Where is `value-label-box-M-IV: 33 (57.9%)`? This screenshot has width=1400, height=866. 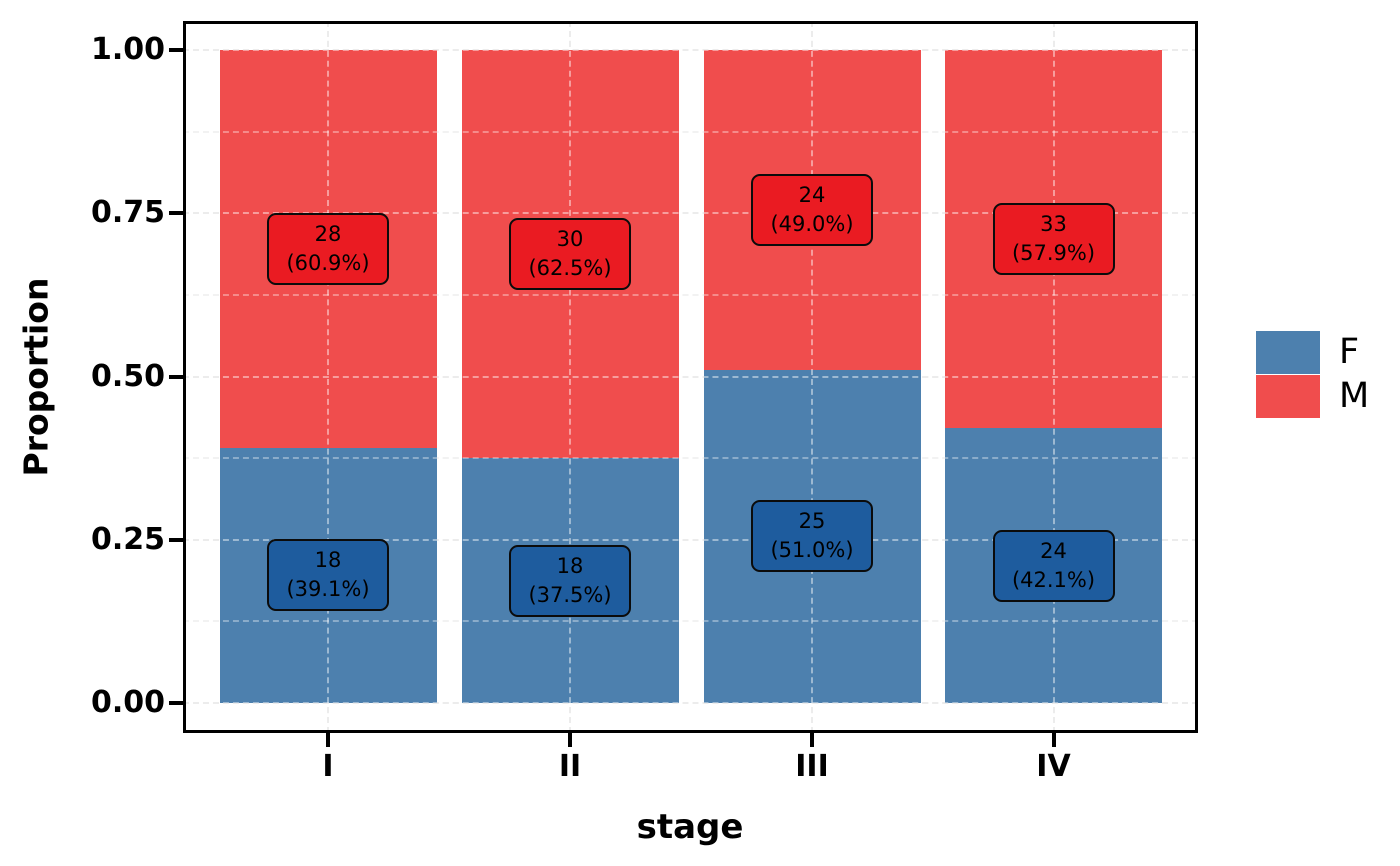
value-label-box-M-IV: 33 (57.9%) is located at coordinates (1053, 239).